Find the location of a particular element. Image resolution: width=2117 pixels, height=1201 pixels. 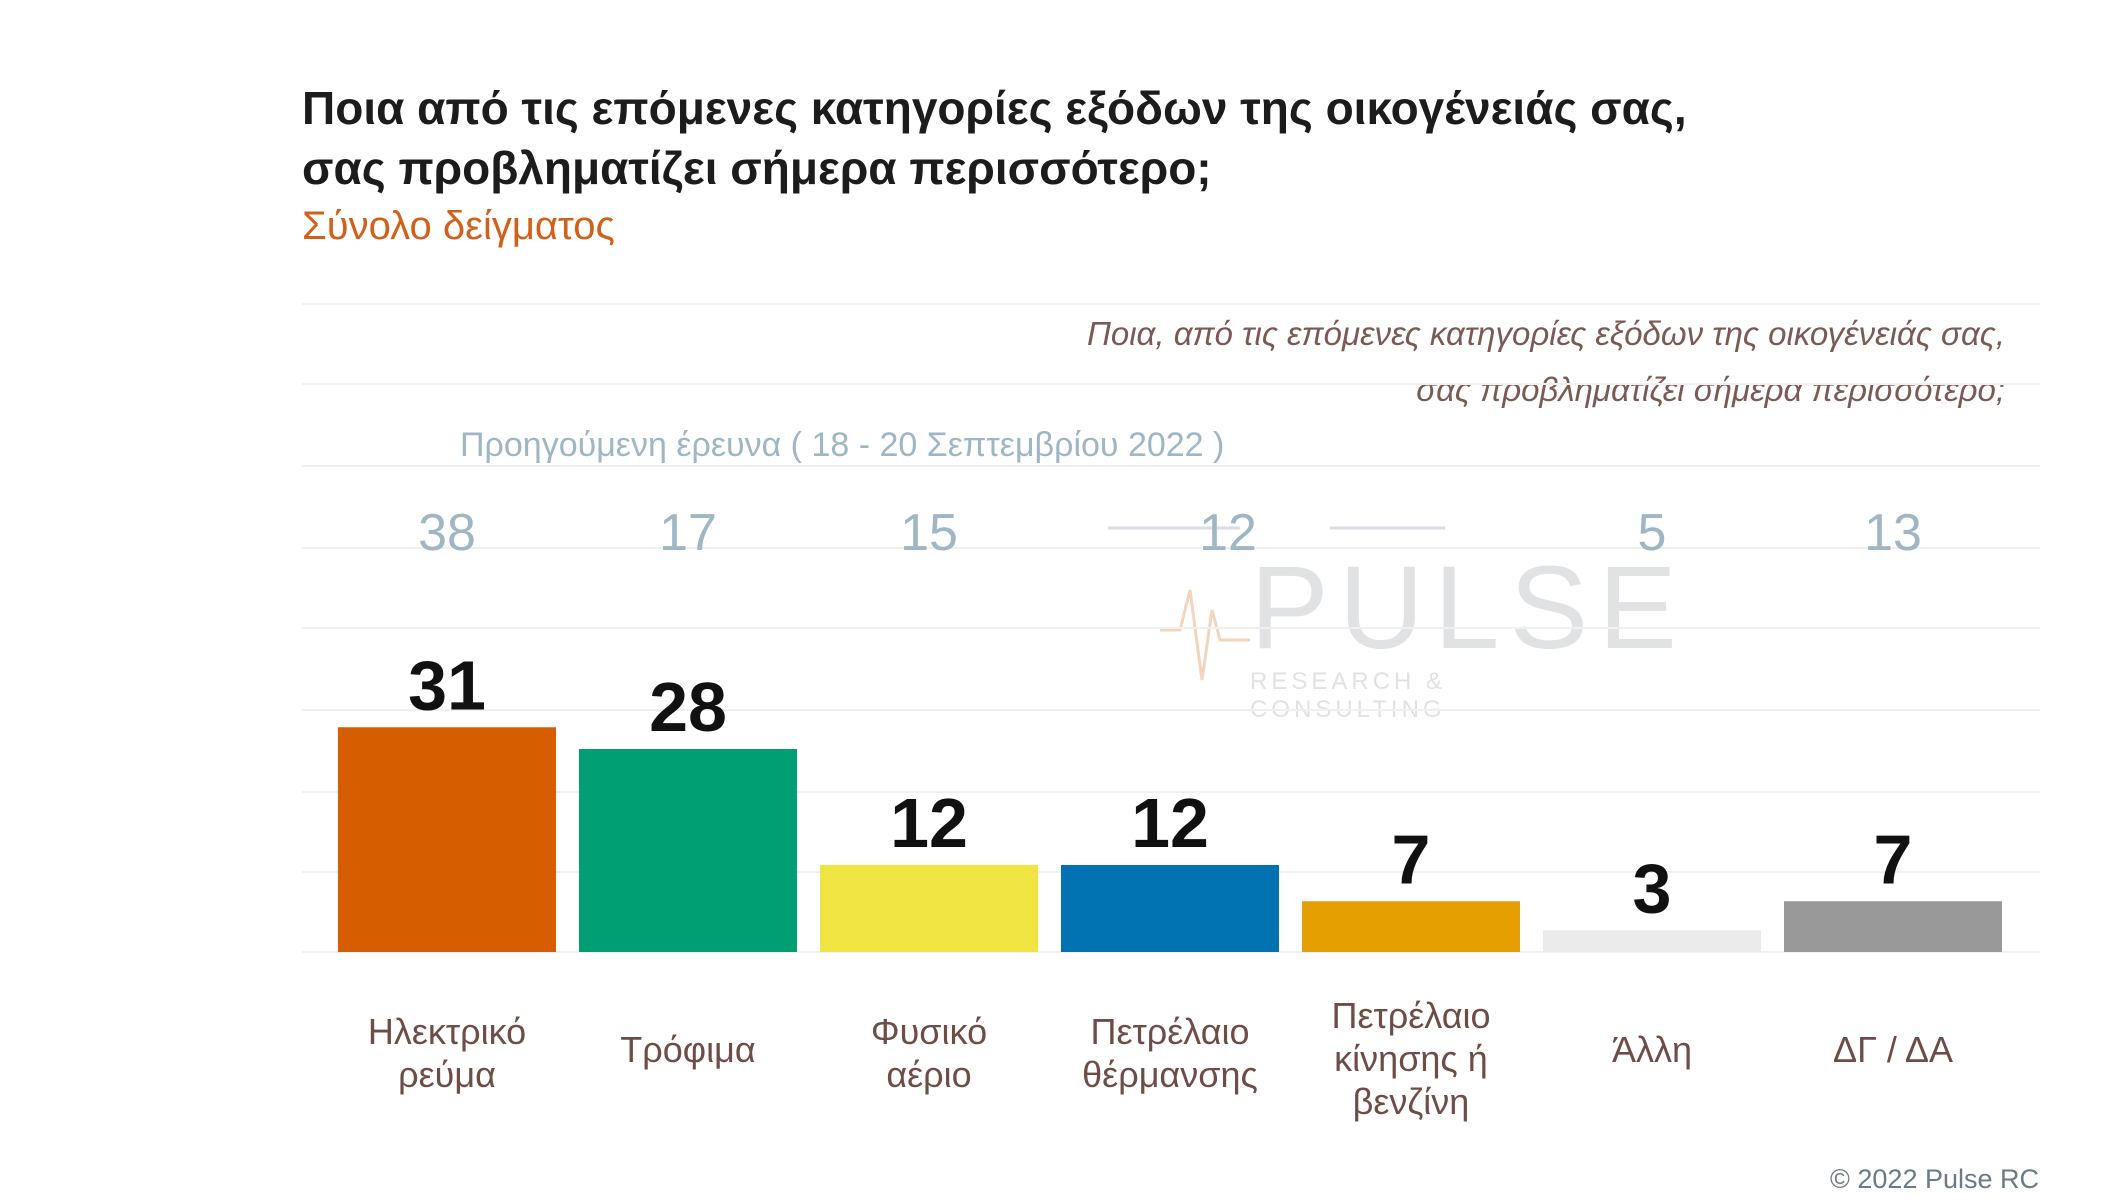

category-label: Ηλεκτρικό ρεύμα is located at coordinates (447, 1053).